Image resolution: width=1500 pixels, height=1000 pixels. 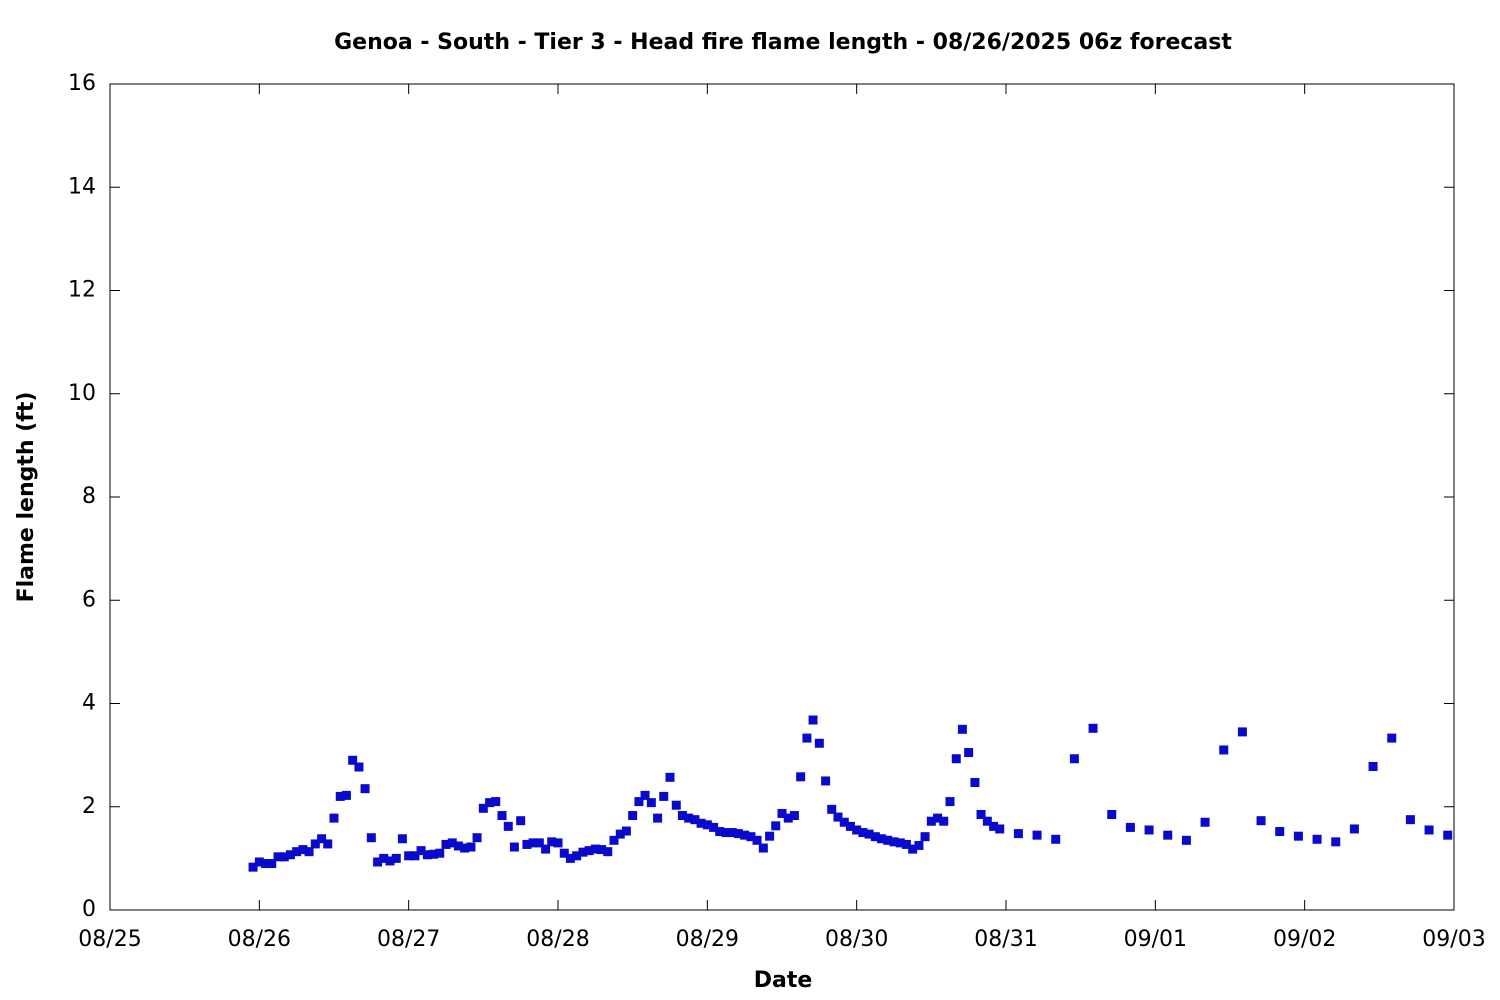 What do you see at coordinates (1155, 939) in the screenshot?
I see `x-tick-label: 09/01` at bounding box center [1155, 939].